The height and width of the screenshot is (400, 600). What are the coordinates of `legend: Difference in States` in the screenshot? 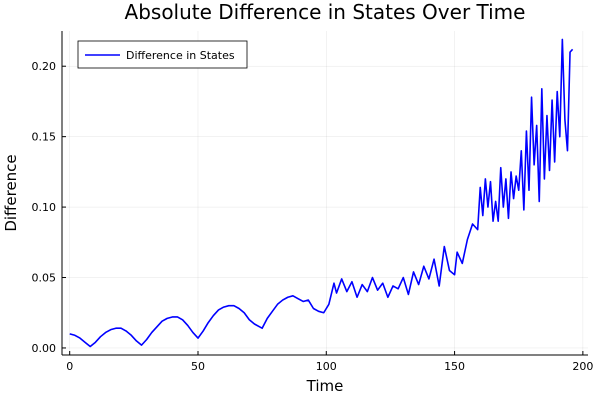 It's located at (162, 54).